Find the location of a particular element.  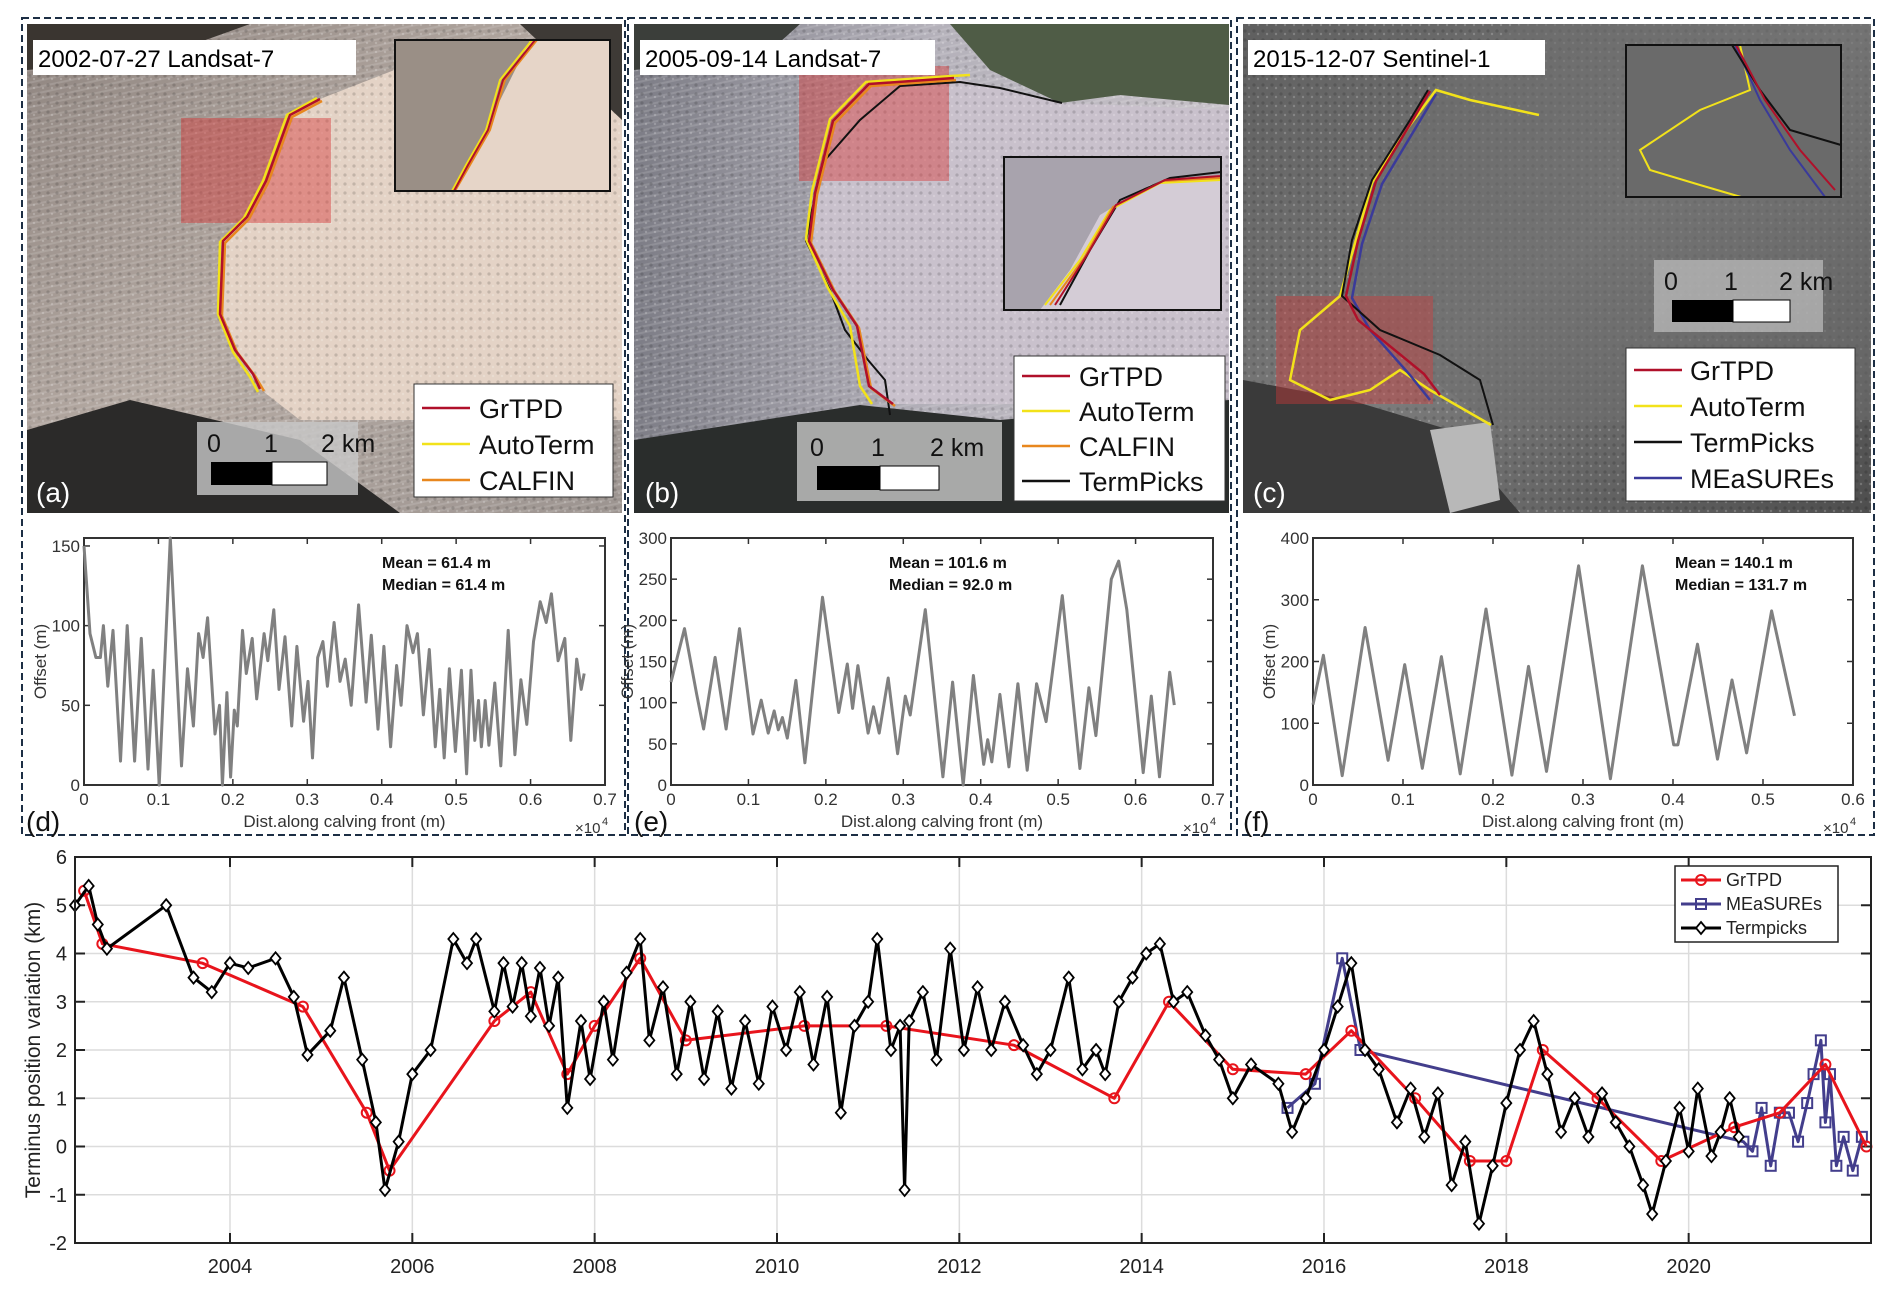

legend-b: GrTPD AutoTerm CALFIN TermPicks is located at coordinates (1119, 428).